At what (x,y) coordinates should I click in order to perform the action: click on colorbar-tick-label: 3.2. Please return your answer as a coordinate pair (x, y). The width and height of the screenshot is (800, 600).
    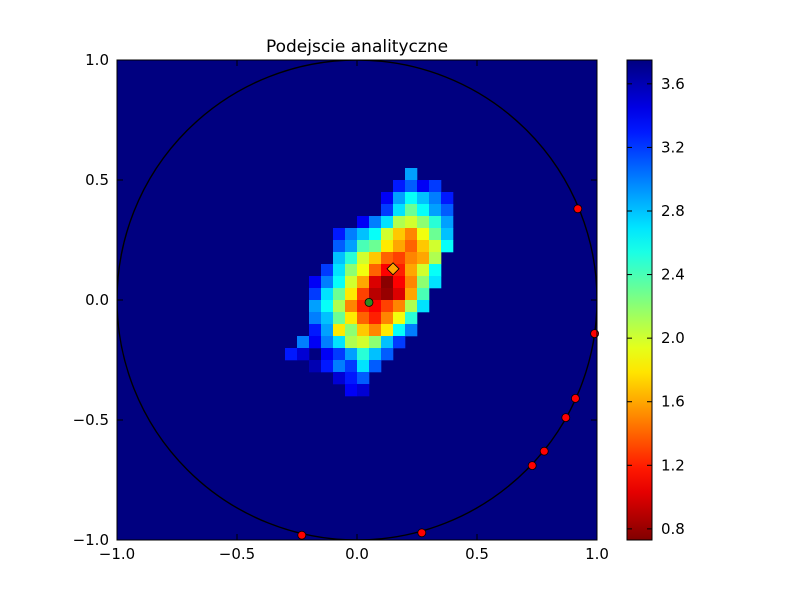
    Looking at the image, I should click on (673, 147).